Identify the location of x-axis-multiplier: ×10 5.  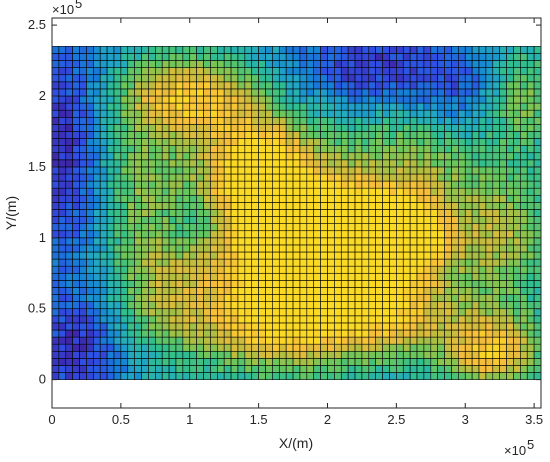
(519, 447).